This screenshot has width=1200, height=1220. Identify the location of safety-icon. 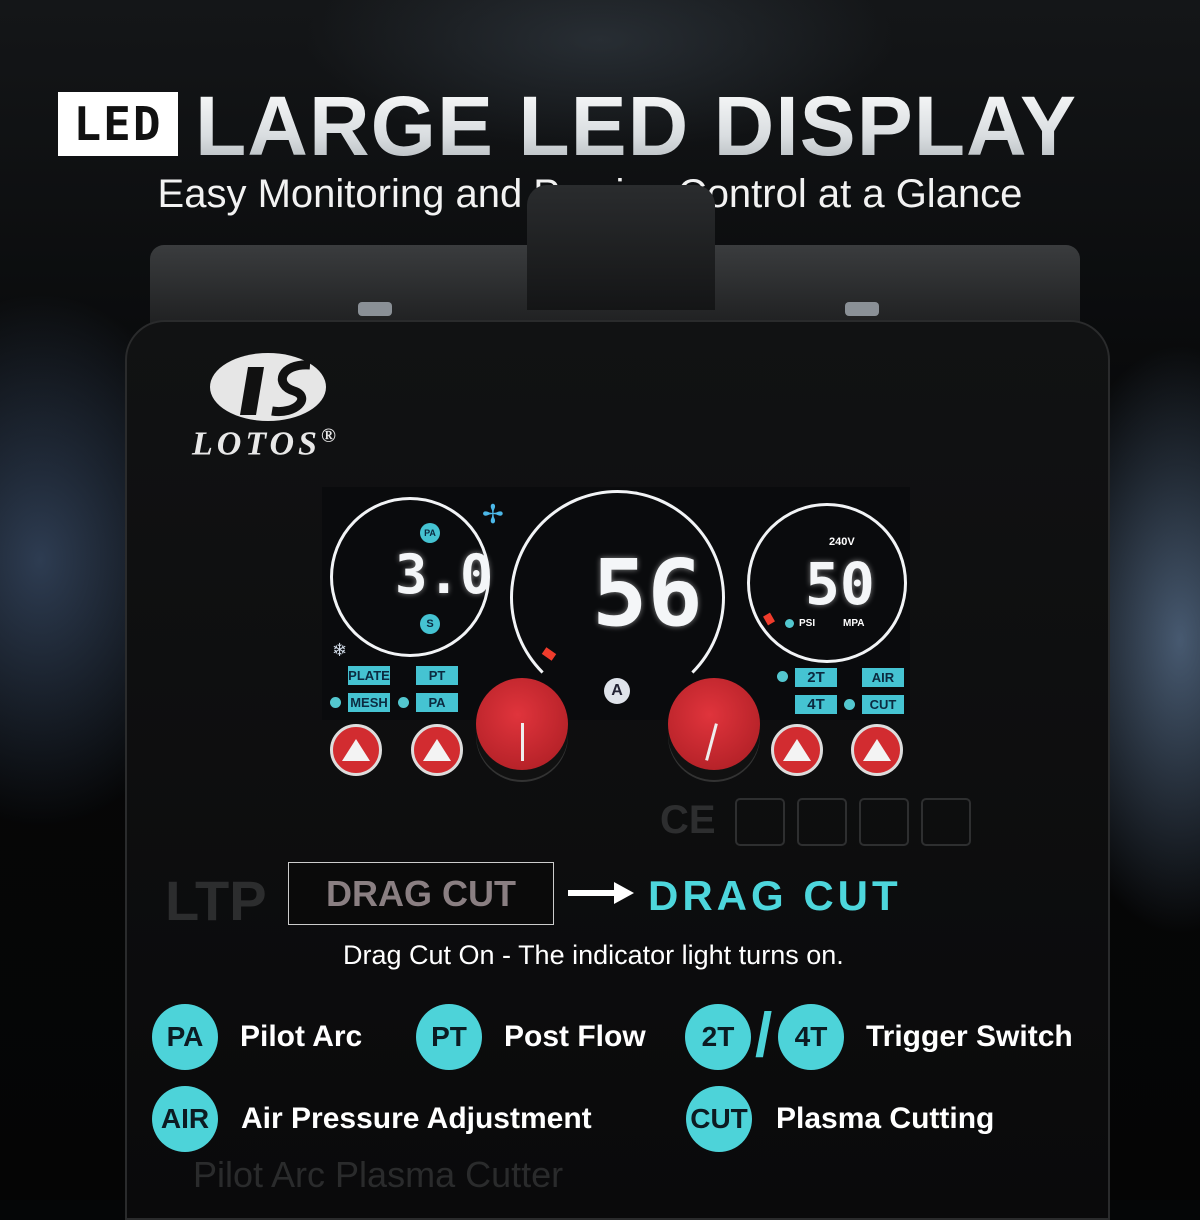
(760, 822).